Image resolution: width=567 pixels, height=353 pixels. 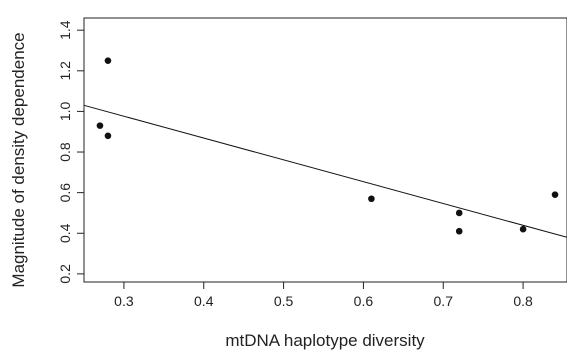 What do you see at coordinates (523, 301) in the screenshot?
I see `x-tick-label: 0.8` at bounding box center [523, 301].